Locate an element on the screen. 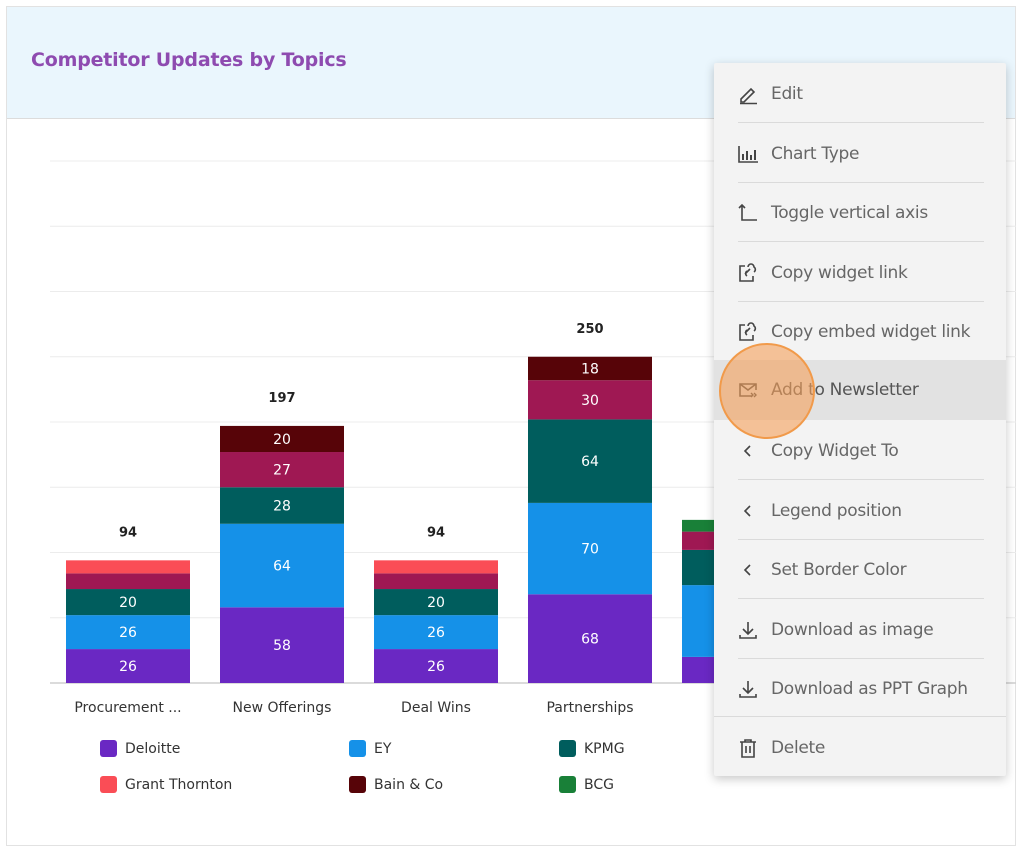 The image size is (1024, 852). legend-label: Bain & Co is located at coordinates (409, 784).